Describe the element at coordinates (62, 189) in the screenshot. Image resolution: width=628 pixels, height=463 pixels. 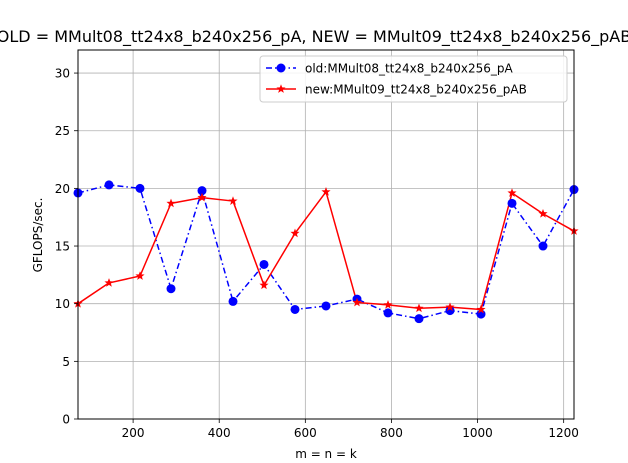
I see `y-tick-label: 20` at that location.